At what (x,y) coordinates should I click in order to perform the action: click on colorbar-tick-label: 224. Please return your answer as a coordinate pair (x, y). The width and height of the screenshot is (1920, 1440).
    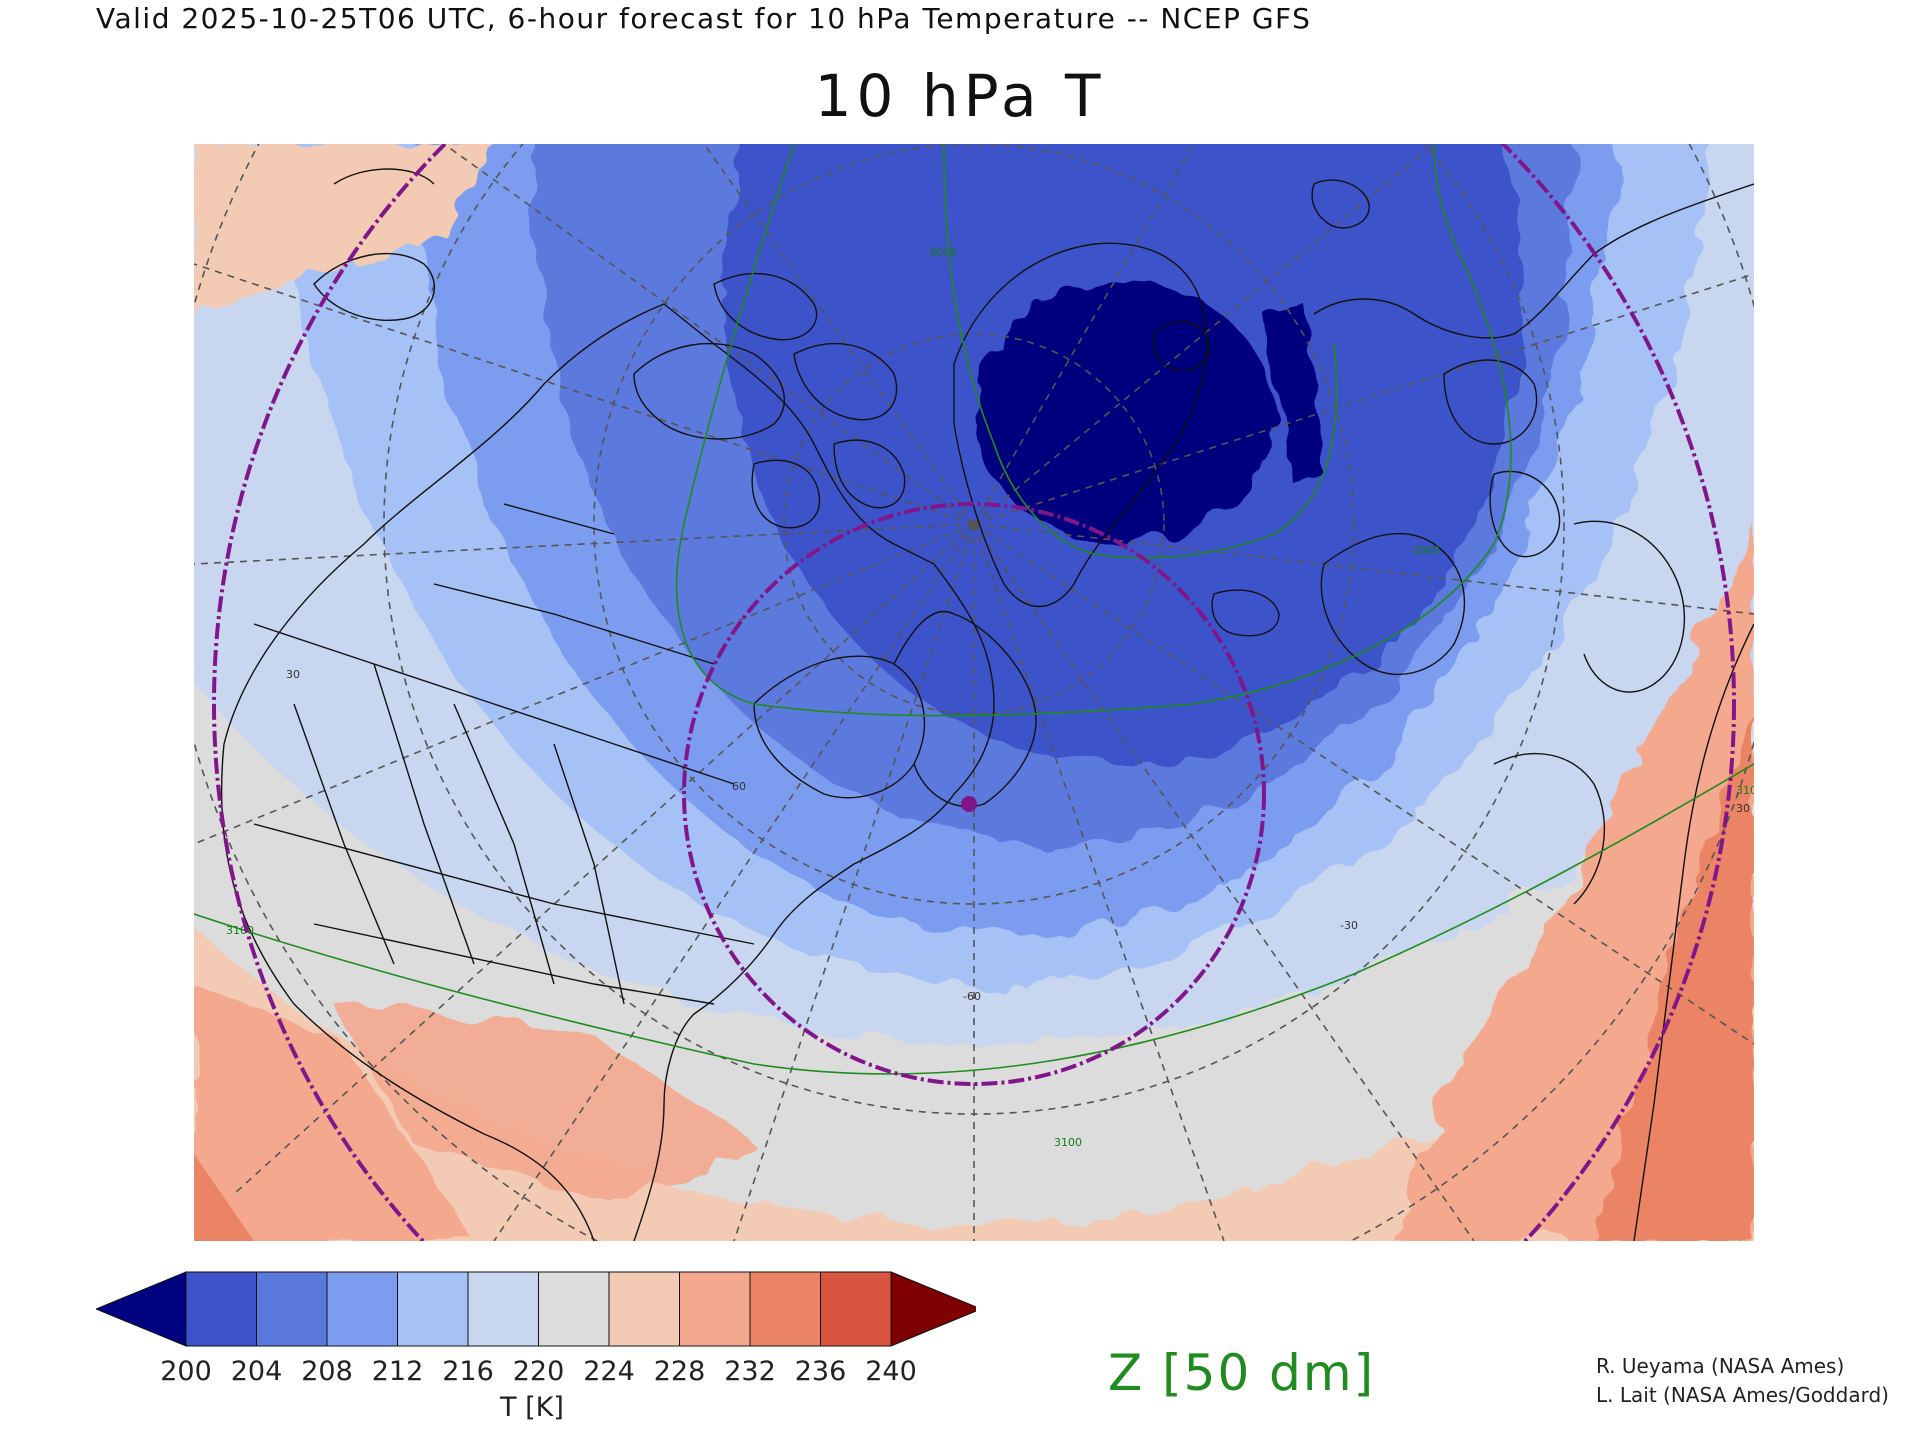
    Looking at the image, I should click on (609, 1371).